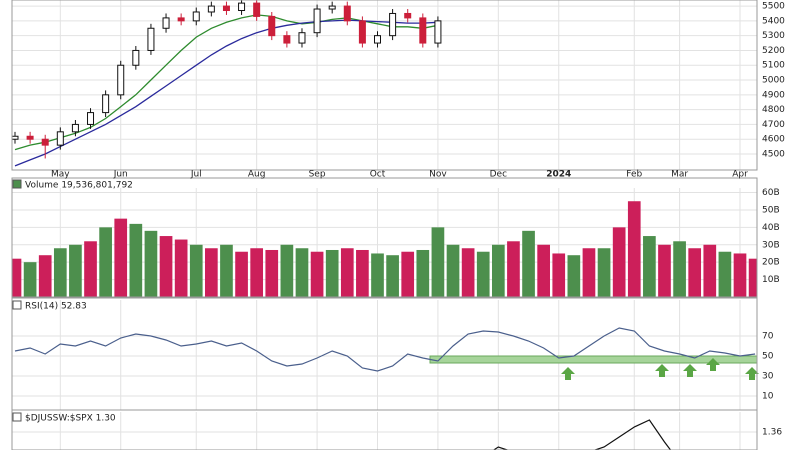 This screenshot has height=450, width=800. What do you see at coordinates (740, 175) in the screenshot?
I see `x-tick-label: Apr` at bounding box center [740, 175].